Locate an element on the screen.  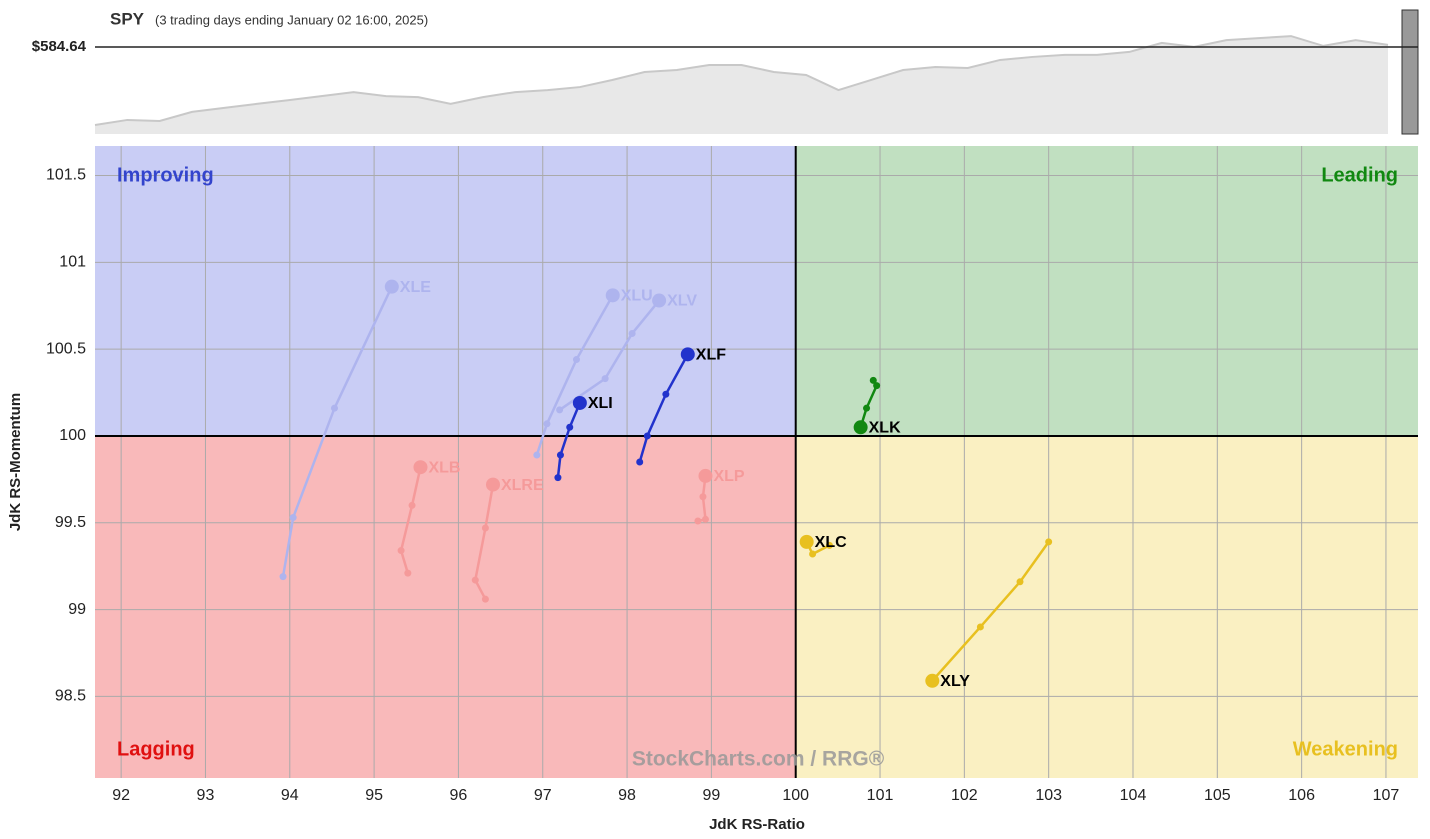
y-tick-label: 101.5 is located at coordinates (66, 175).